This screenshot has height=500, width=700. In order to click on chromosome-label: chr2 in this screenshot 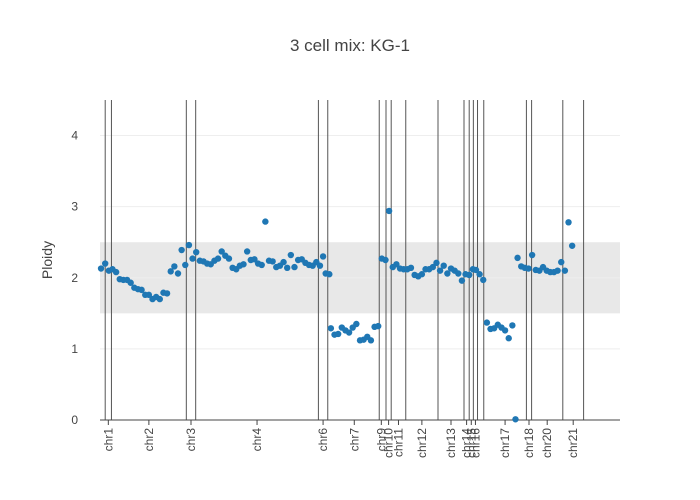, I will do `click(149, 440)`.